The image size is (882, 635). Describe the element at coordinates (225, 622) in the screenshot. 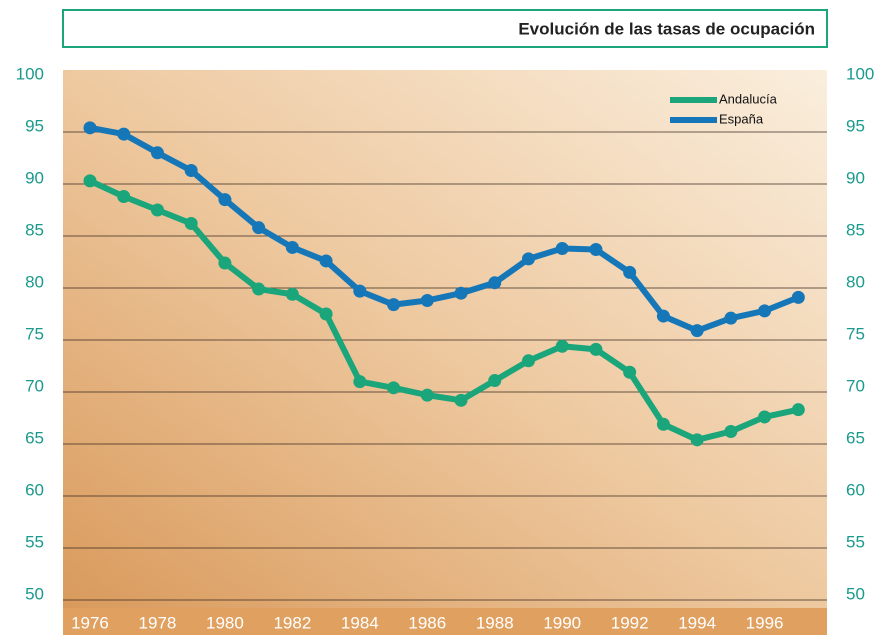

I see `x-tick-label: 1980` at that location.